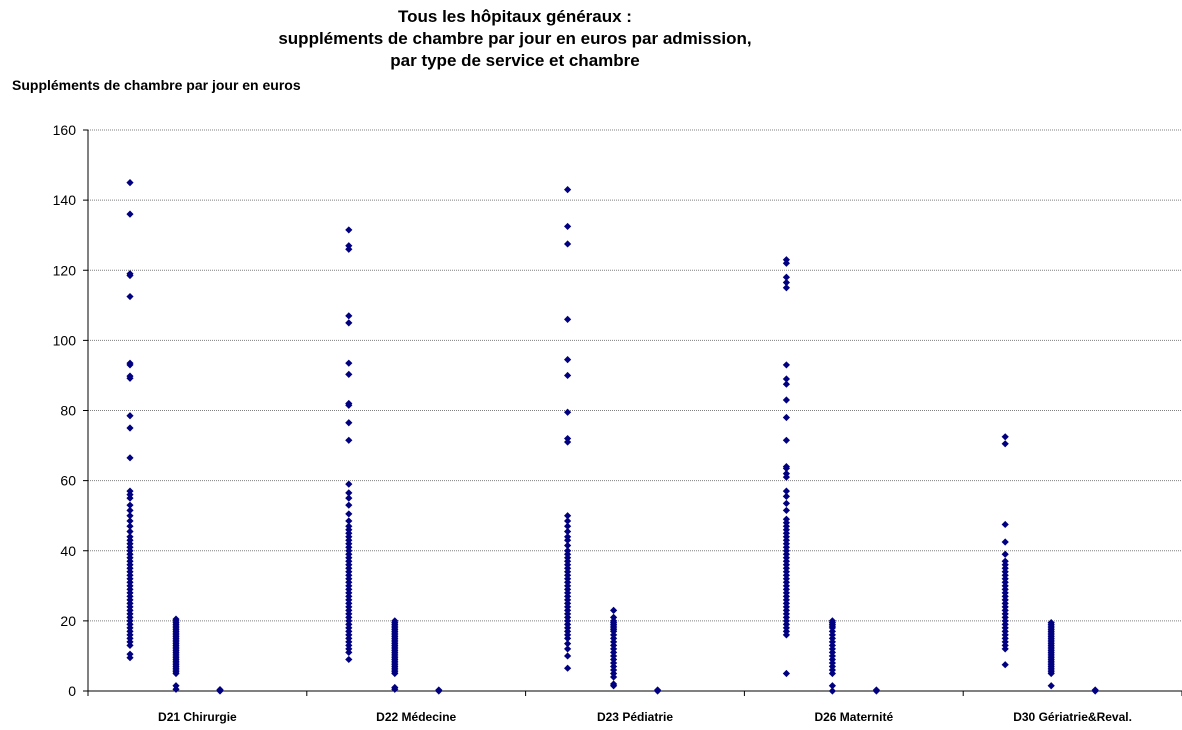 The height and width of the screenshot is (730, 1182). I want to click on y-tick-label: 160, so click(65, 130).